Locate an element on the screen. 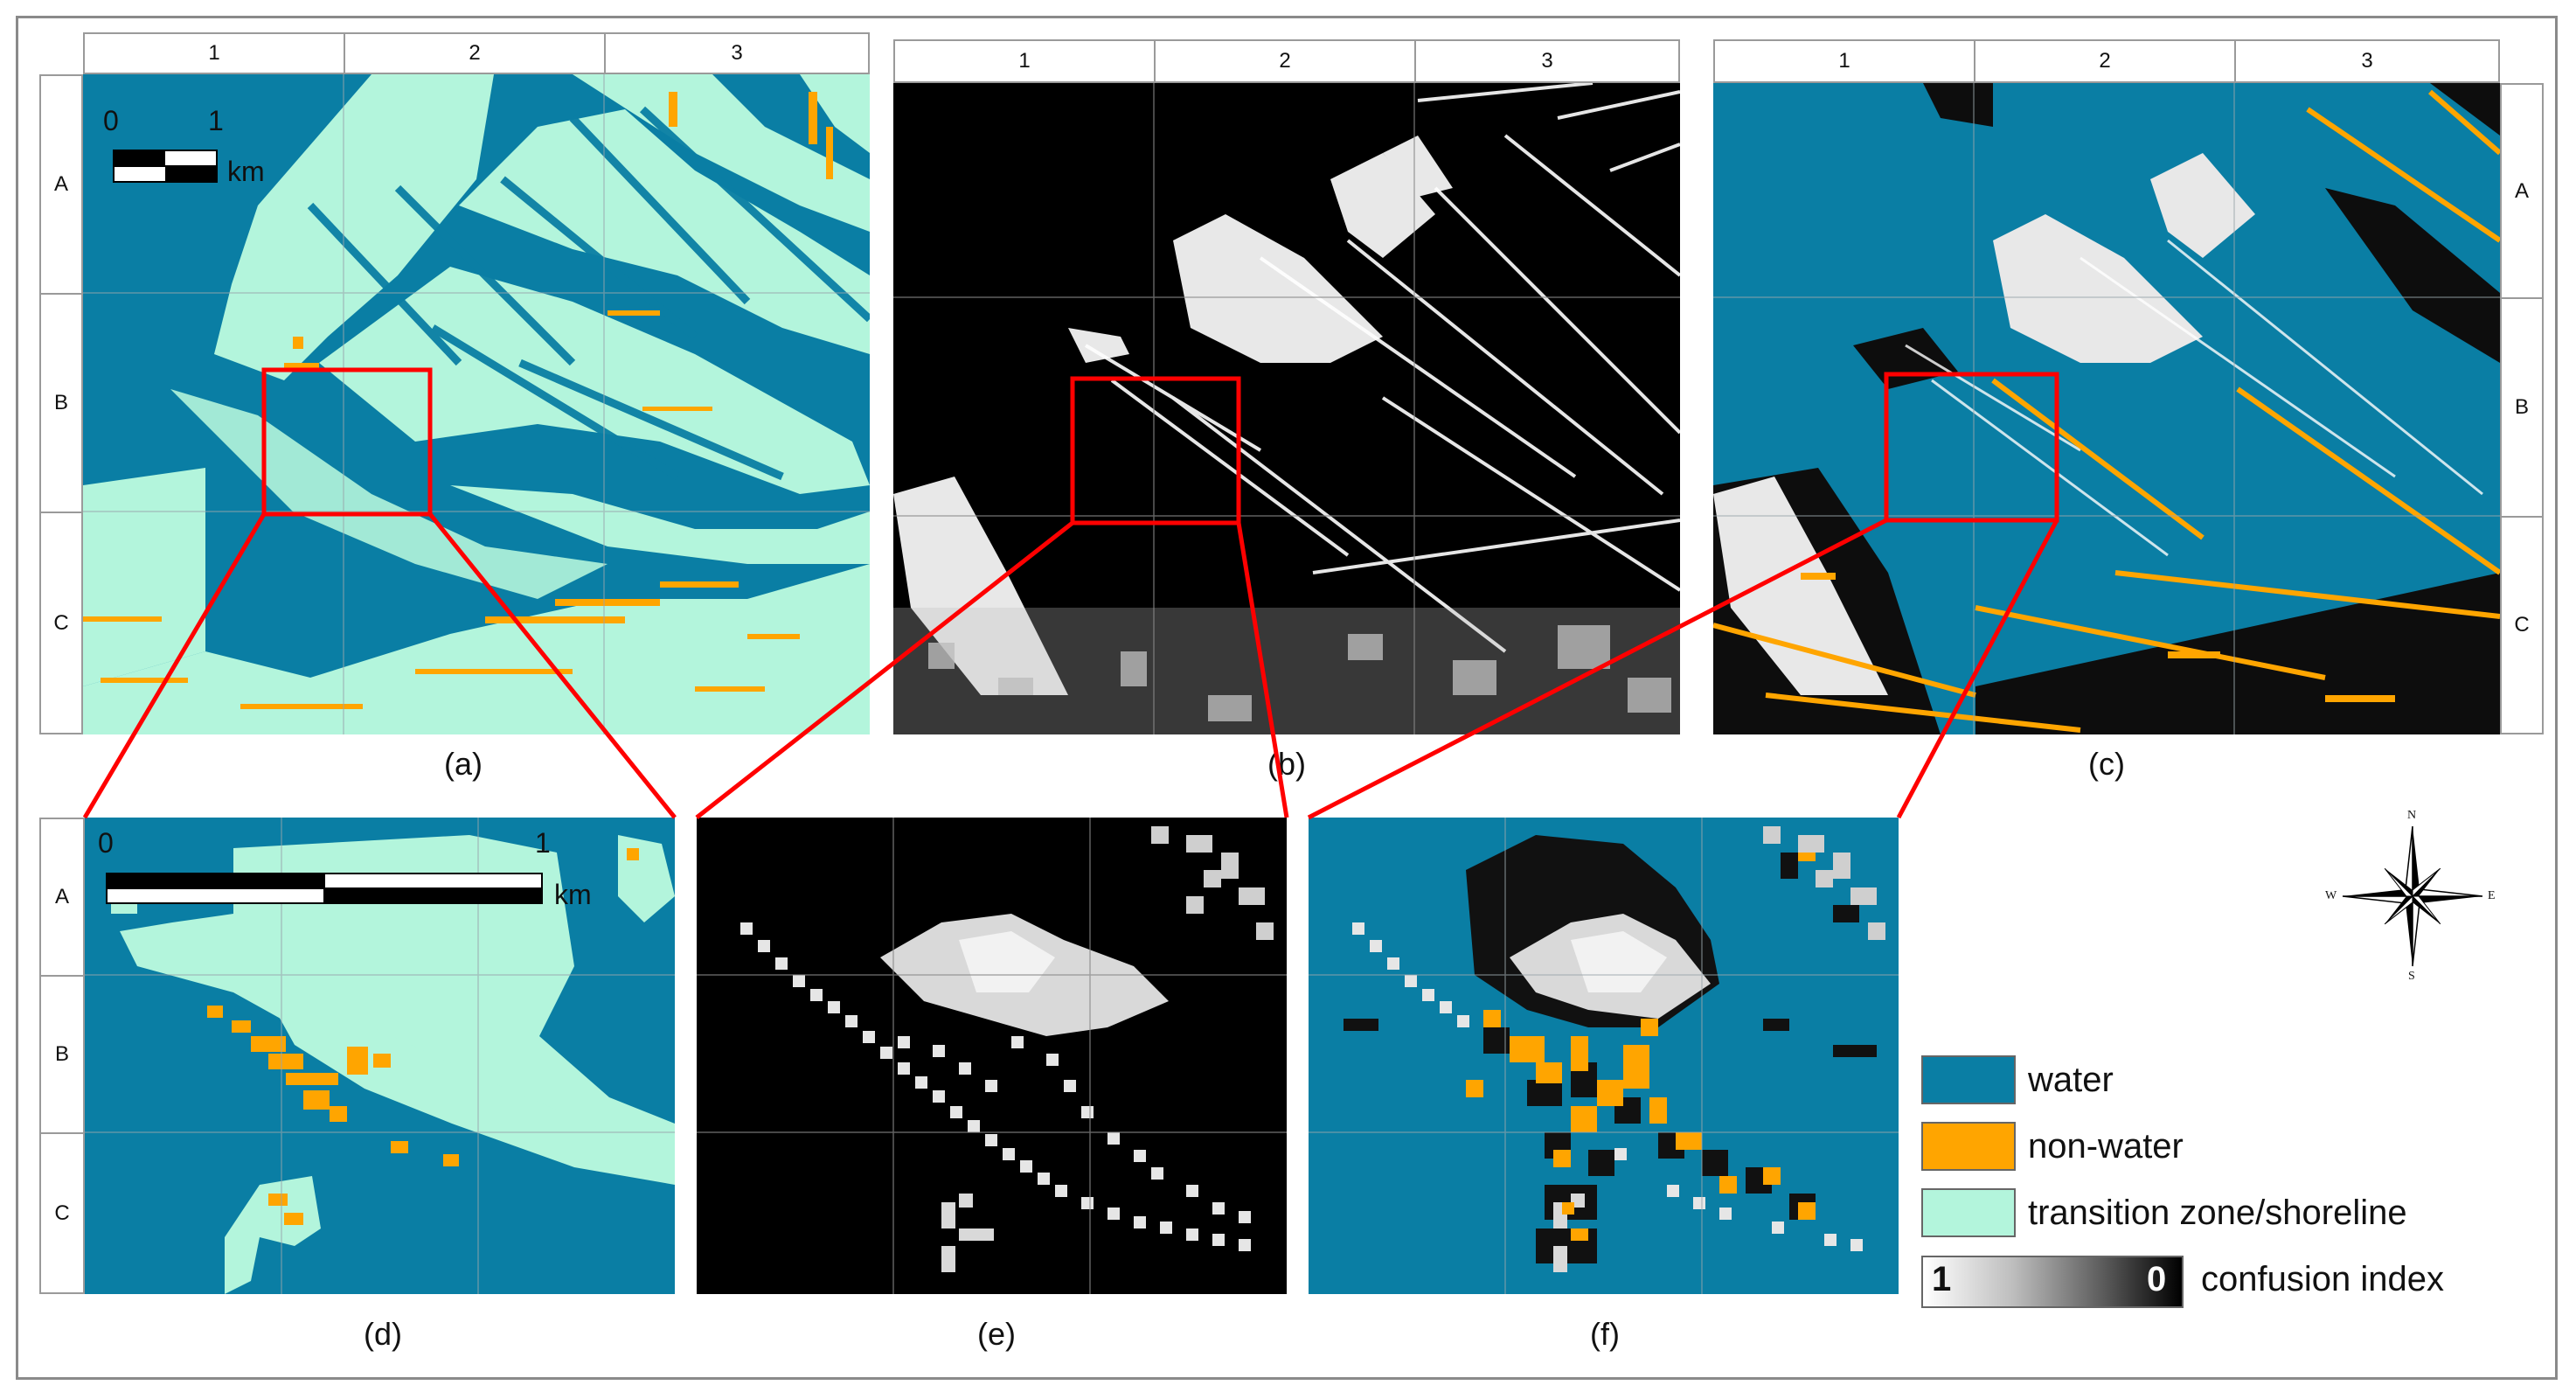 Image resolution: width=2576 pixels, height=1399 pixels. ruler-top-a: 1 2 3 is located at coordinates (477, 53).